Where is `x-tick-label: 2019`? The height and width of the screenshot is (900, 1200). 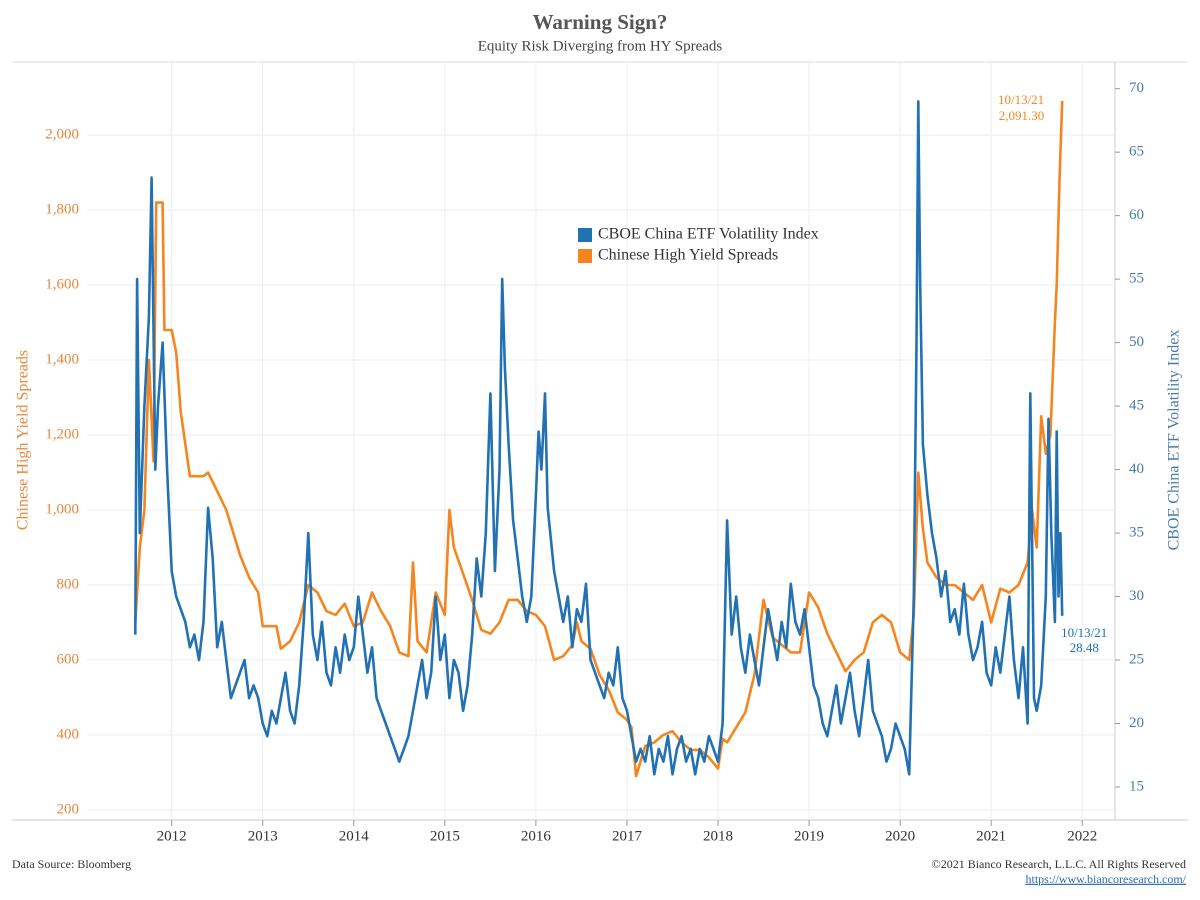 x-tick-label: 2019 is located at coordinates (809, 836).